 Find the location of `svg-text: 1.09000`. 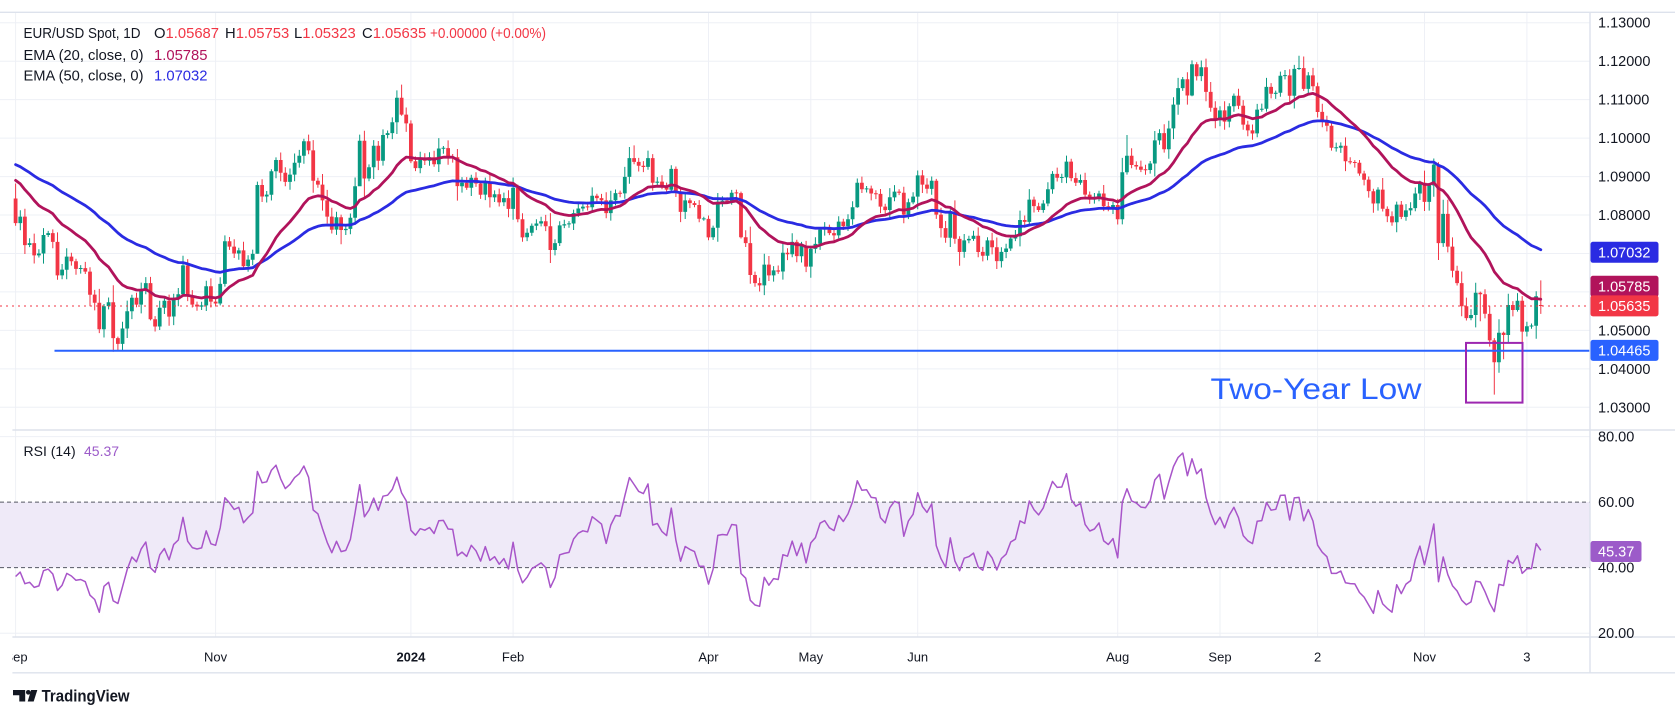

svg-text: 1.09000 is located at coordinates (1624, 178).